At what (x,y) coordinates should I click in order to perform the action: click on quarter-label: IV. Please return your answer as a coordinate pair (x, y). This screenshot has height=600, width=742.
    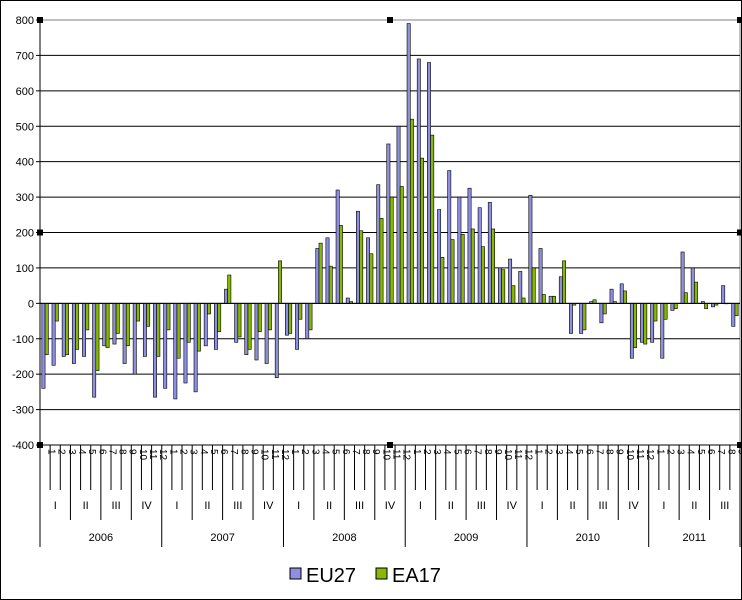
    Looking at the image, I should click on (390, 506).